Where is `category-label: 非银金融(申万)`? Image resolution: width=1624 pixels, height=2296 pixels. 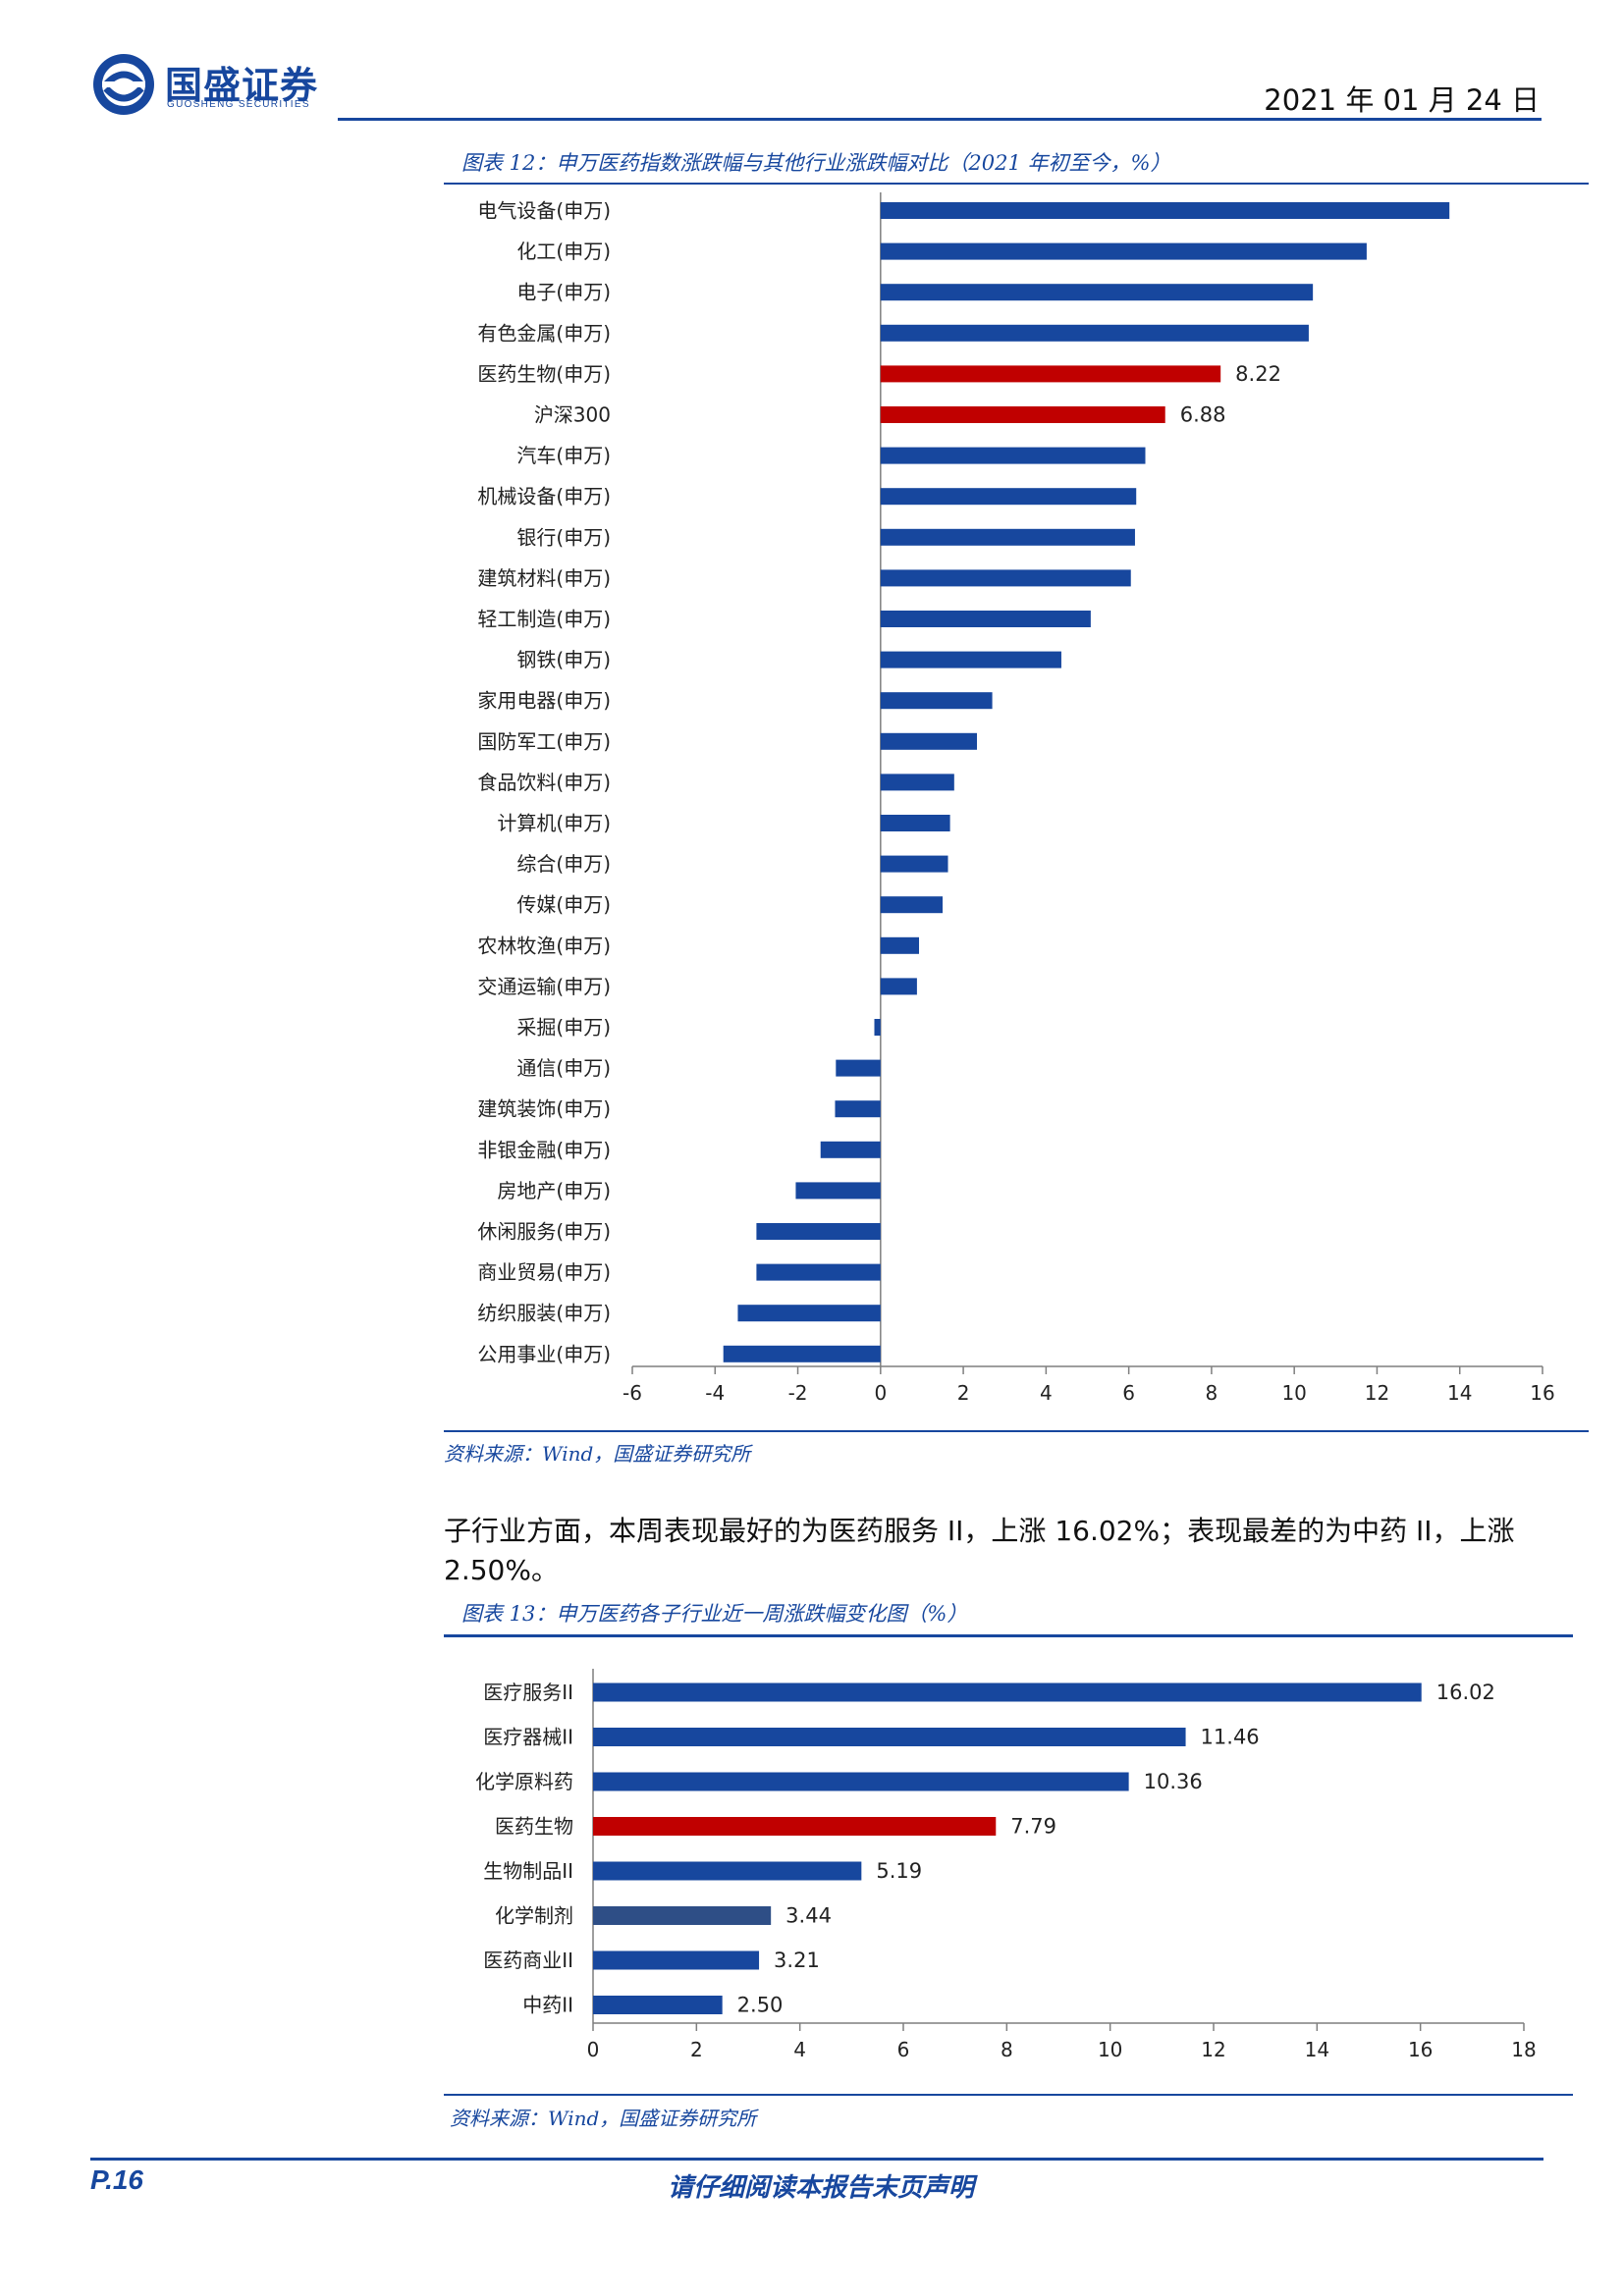 category-label: 非银金融(申万) is located at coordinates (544, 1149).